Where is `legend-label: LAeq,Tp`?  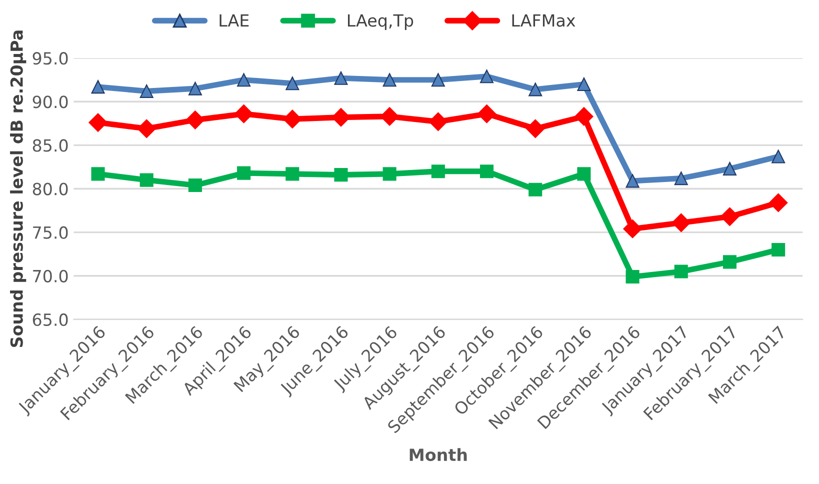
legend-label: LAeq,Tp is located at coordinates (381, 22).